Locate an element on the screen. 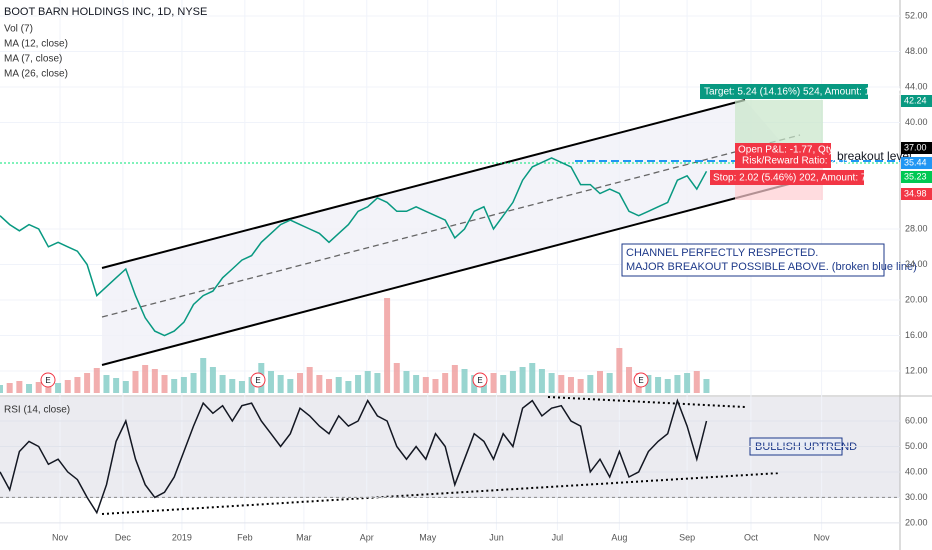 The width and height of the screenshot is (932, 550). legend-entry: MA (7, close) is located at coordinates (33, 59).